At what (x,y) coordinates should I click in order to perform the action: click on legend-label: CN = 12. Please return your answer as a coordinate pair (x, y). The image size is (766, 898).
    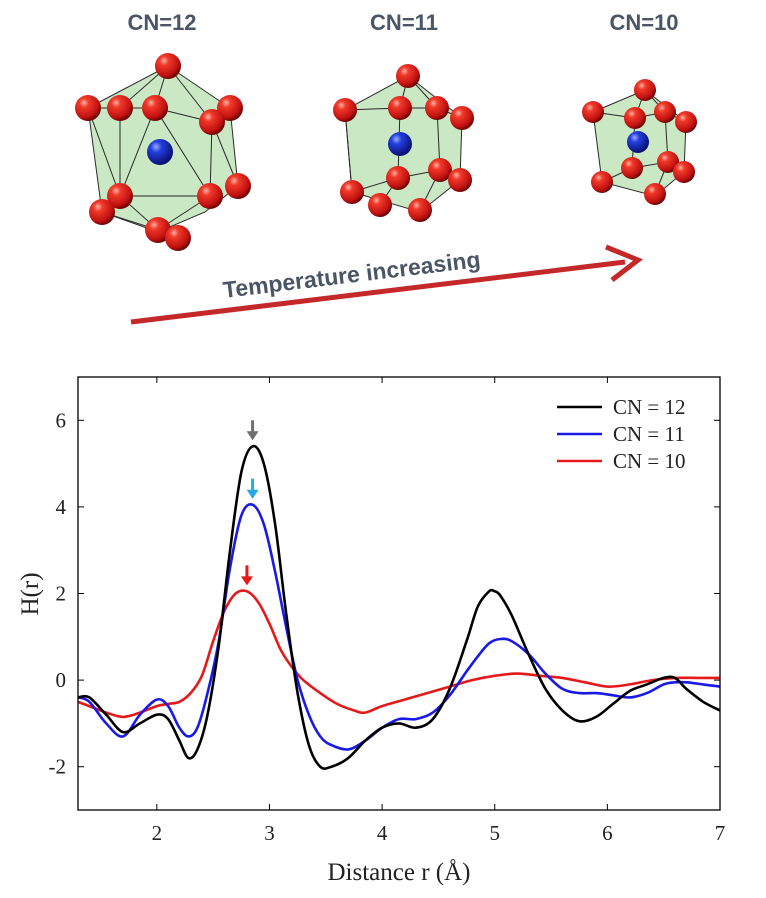
    Looking at the image, I should click on (649, 407).